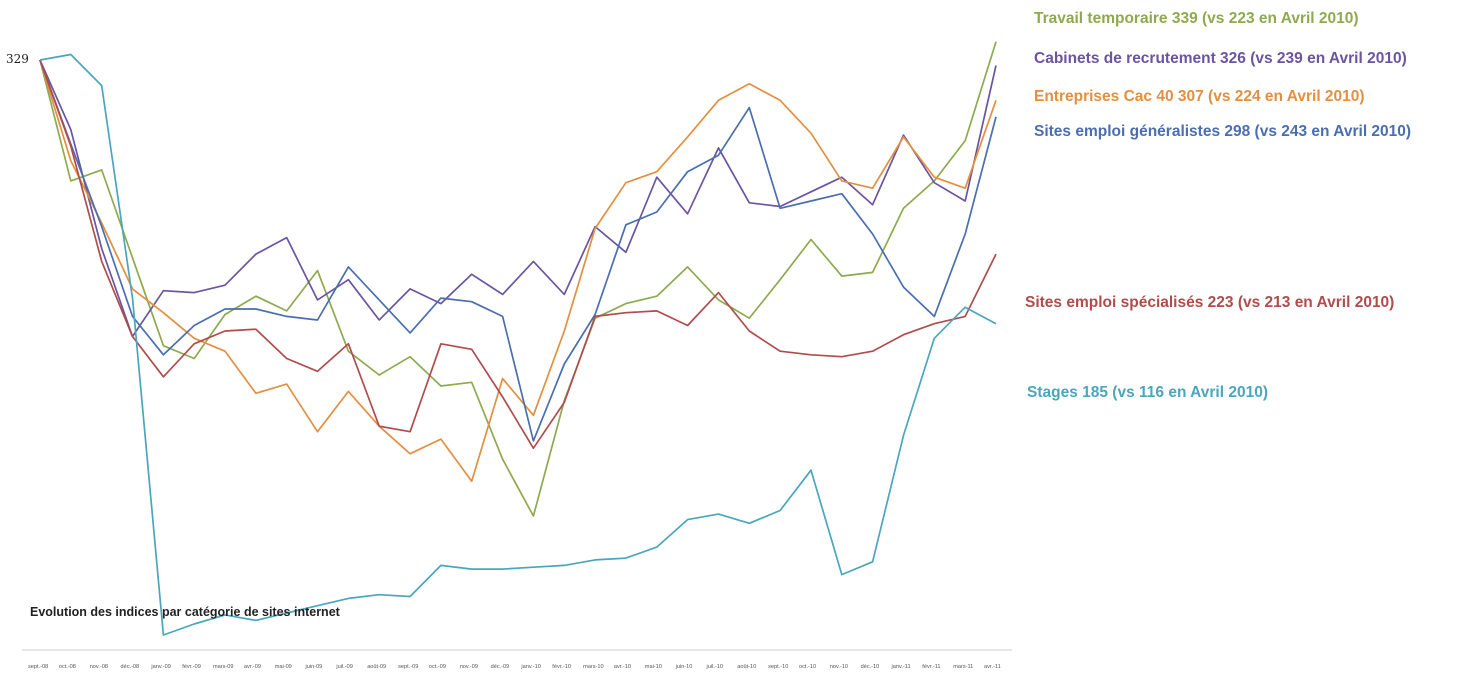 The image size is (1458, 675). Describe the element at coordinates (1147, 392) in the screenshot. I see `legend-stages: Stages 185 (vs 116 en Avril 2010)` at that location.